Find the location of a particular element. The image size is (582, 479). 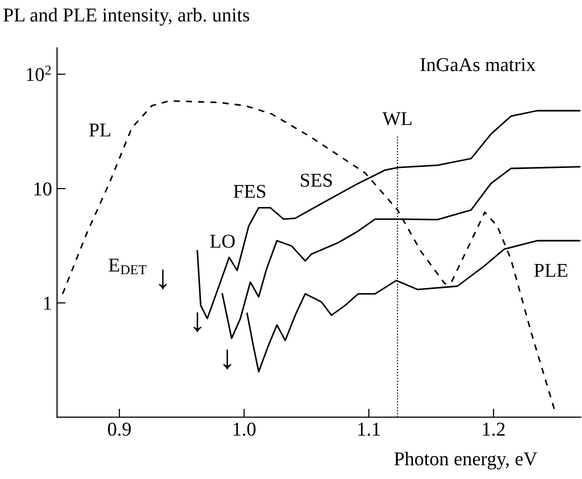

y-tick-label: 1 is located at coordinates (48, 303).